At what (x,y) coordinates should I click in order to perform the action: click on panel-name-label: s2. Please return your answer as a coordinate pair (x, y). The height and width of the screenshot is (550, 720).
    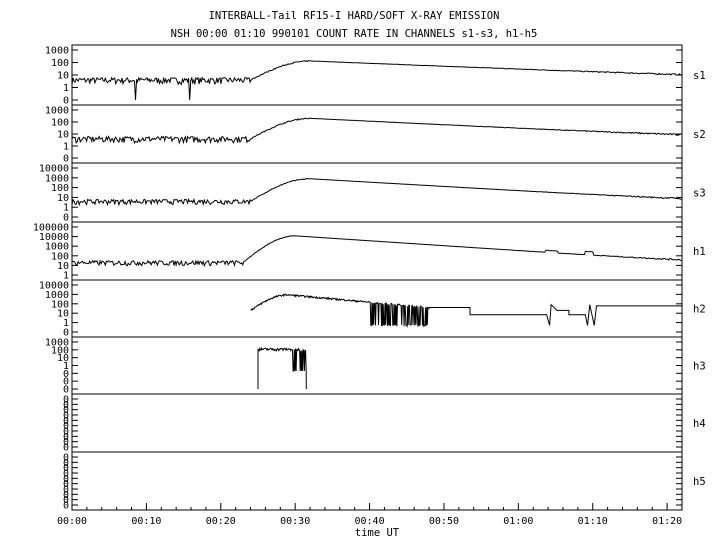
    Looking at the image, I should click on (699, 135).